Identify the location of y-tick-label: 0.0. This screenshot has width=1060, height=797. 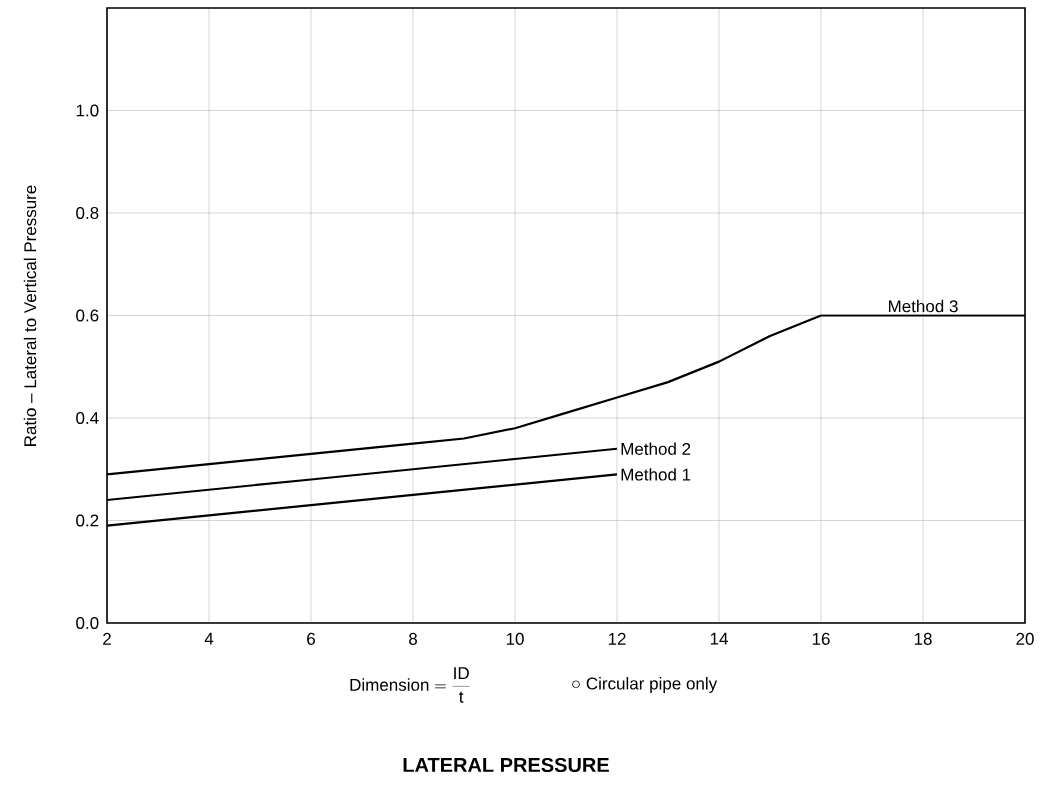
(87, 623).